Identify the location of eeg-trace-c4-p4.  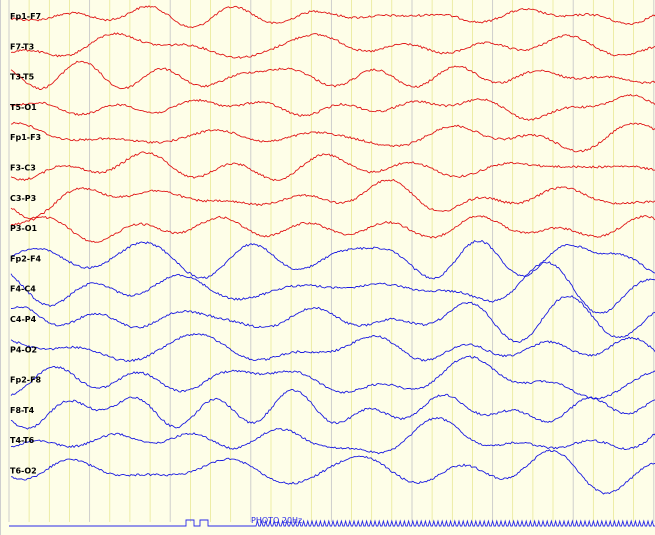
(332, 319).